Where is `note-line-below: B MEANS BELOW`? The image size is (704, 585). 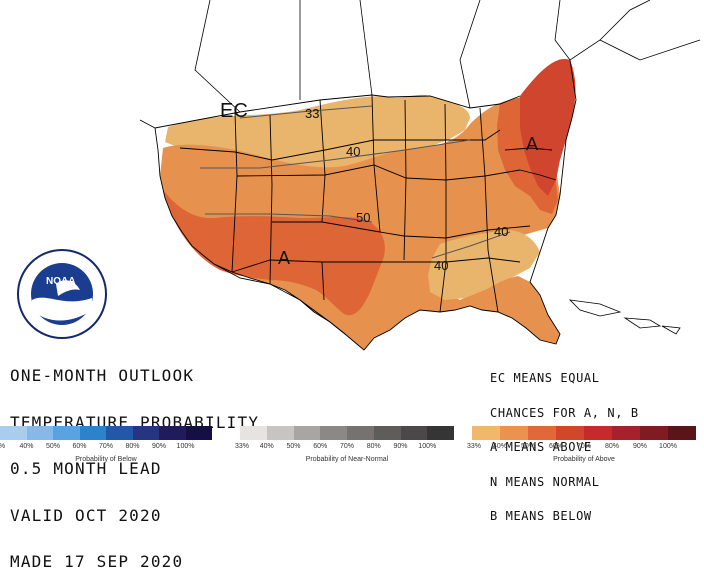
note-line-below: B MEANS BELOW is located at coordinates (541, 516).